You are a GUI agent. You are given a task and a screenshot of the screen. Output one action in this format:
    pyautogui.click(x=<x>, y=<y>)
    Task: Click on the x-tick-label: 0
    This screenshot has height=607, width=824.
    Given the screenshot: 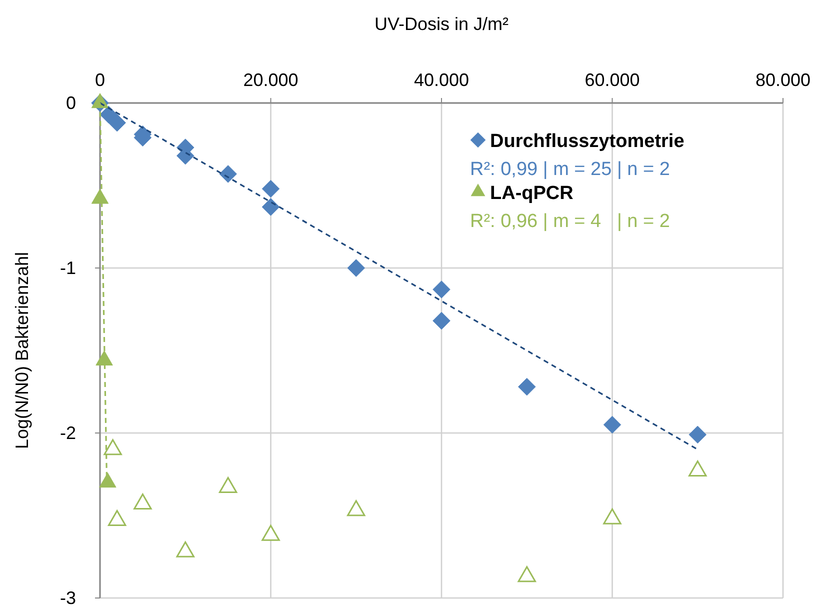 What is the action you would take?
    pyautogui.click(x=100, y=80)
    